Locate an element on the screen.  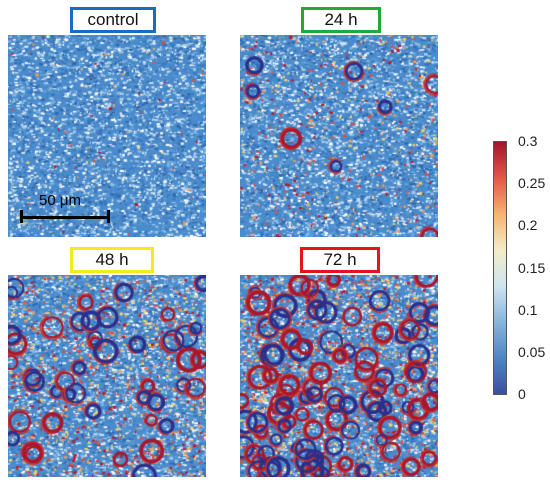
colorbar-tick-label: 0.1 is located at coordinates (528, 310).